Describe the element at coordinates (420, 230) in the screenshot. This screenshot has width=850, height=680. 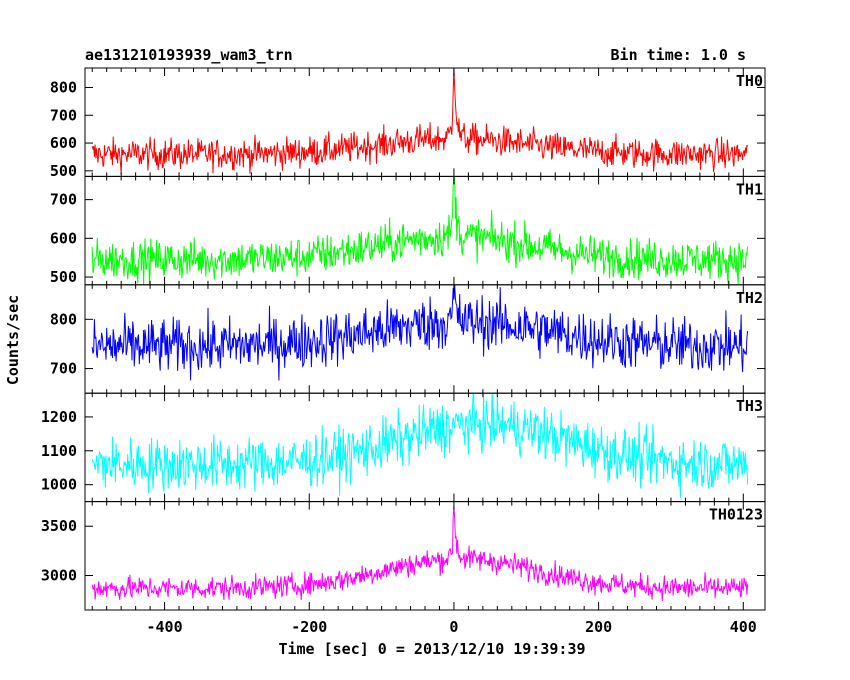
I see `series-line-th1` at that location.